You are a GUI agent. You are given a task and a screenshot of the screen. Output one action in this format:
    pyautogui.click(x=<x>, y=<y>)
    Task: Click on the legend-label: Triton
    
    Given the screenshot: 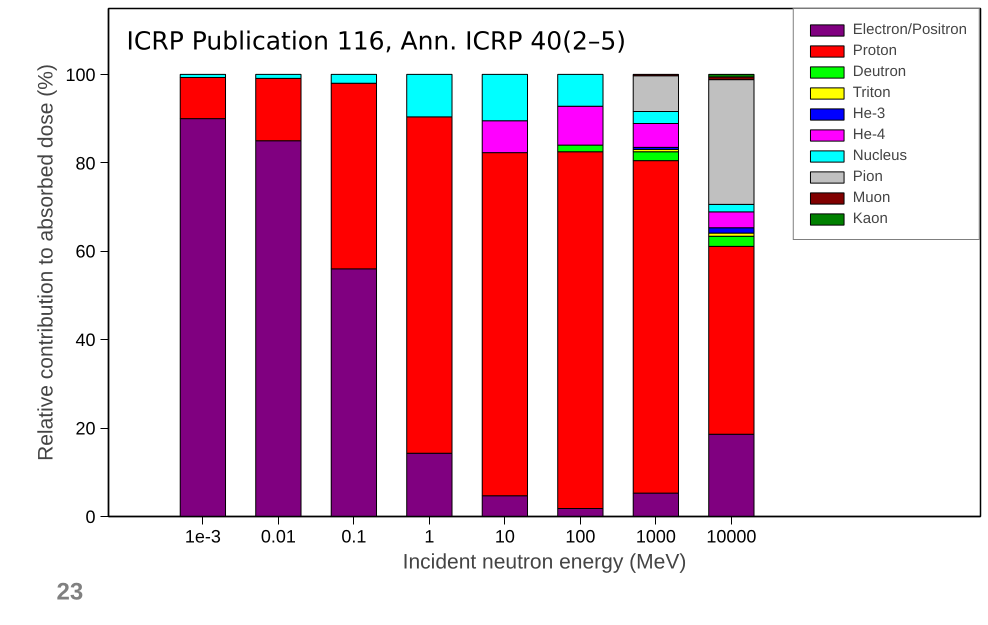 What is the action you would take?
    pyautogui.click(x=871, y=92)
    